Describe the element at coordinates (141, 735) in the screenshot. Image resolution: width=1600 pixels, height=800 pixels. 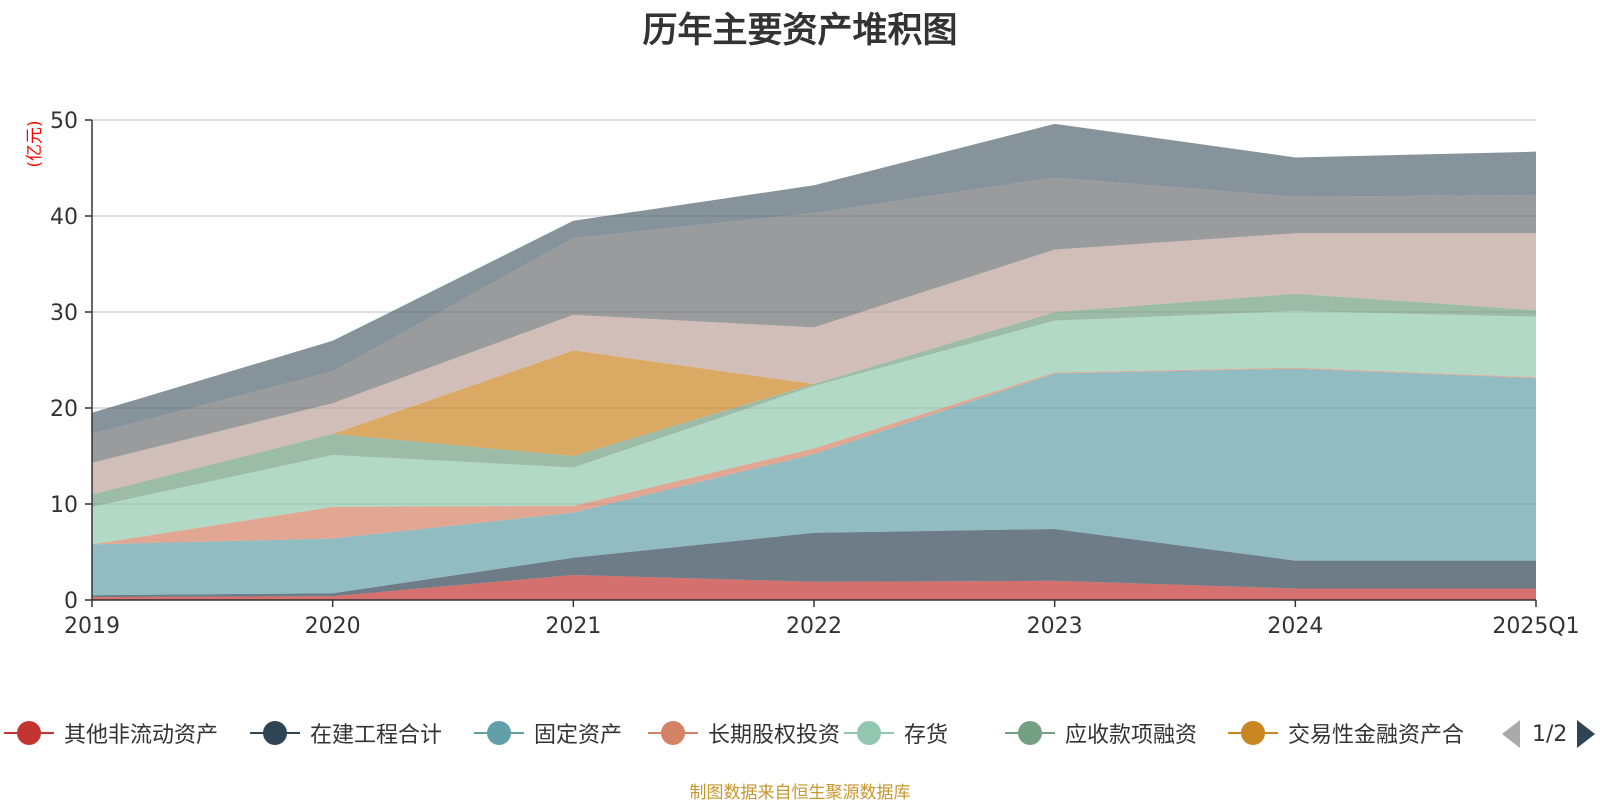
I see `legend-label: 其他非流动资产` at that location.